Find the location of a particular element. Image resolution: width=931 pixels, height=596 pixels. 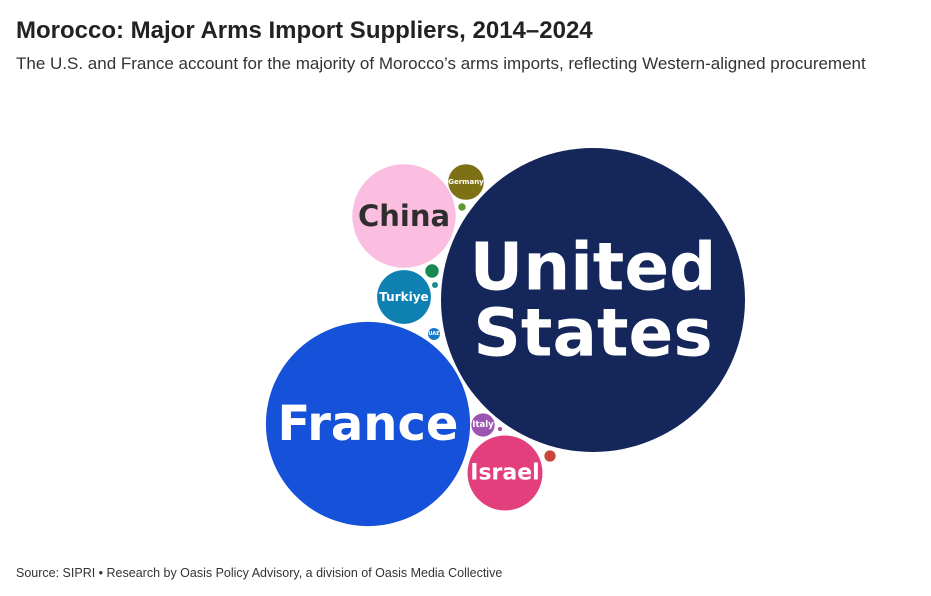

bubble-china is located at coordinates (404, 216).